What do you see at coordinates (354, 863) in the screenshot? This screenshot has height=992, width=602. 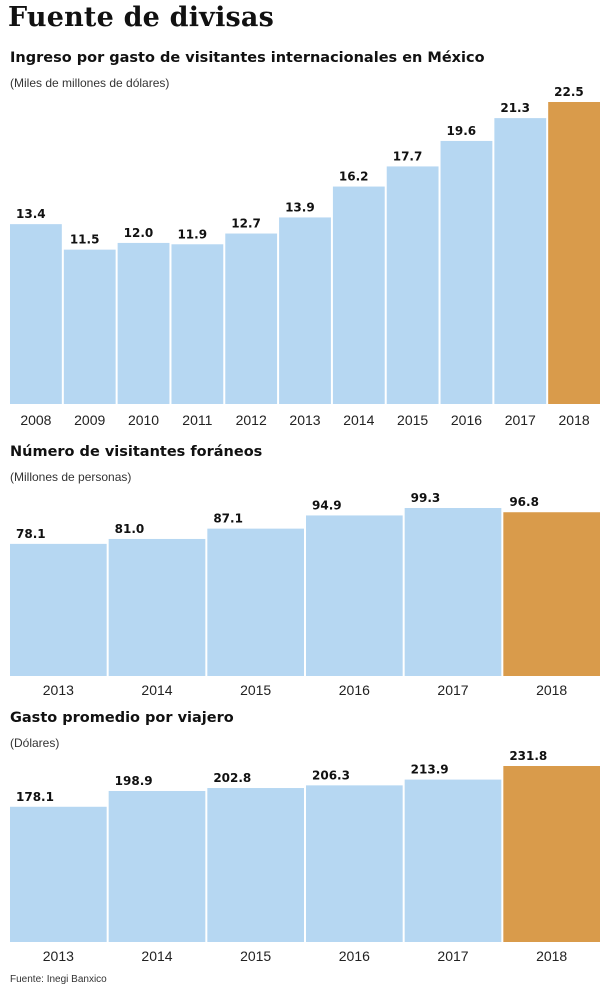 I see `spending-bar-2016` at bounding box center [354, 863].